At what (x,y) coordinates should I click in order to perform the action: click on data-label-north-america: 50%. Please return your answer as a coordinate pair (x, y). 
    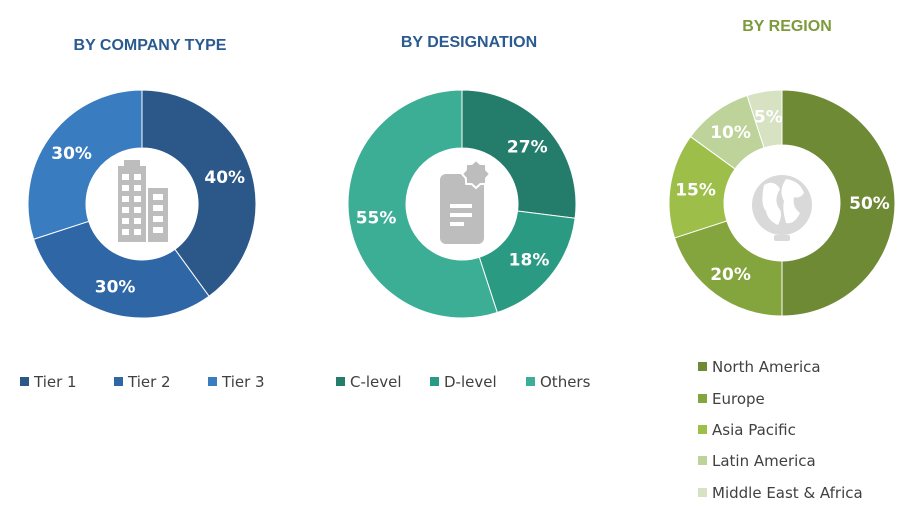
    Looking at the image, I should click on (869, 204).